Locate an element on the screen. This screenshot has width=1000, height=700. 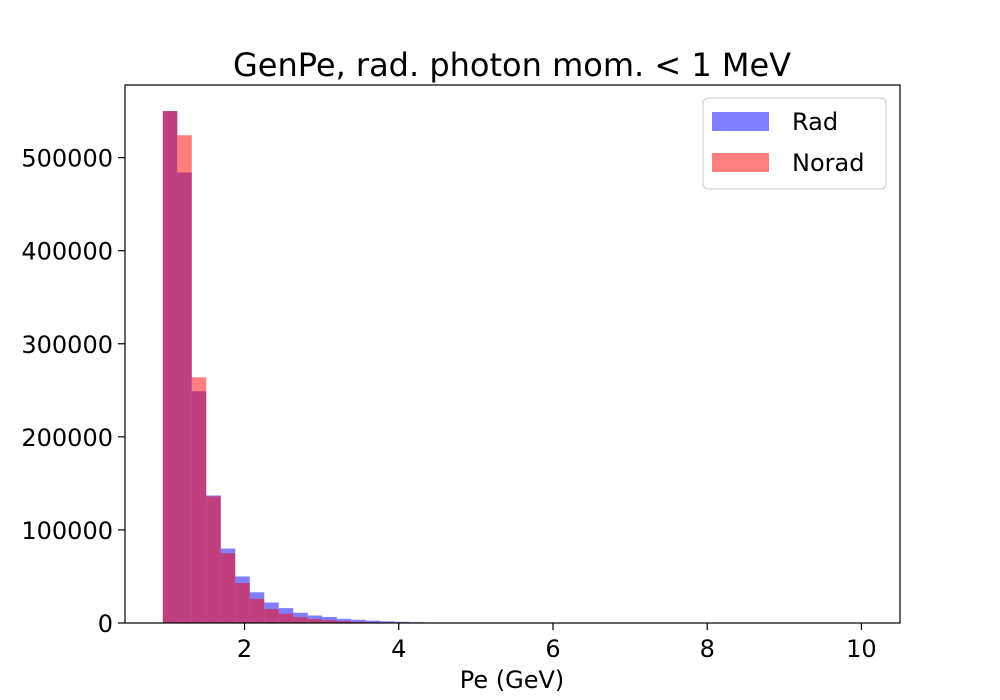
chart-title: GenPe, rad. photon mom. < 1 MeV is located at coordinates (512, 65).